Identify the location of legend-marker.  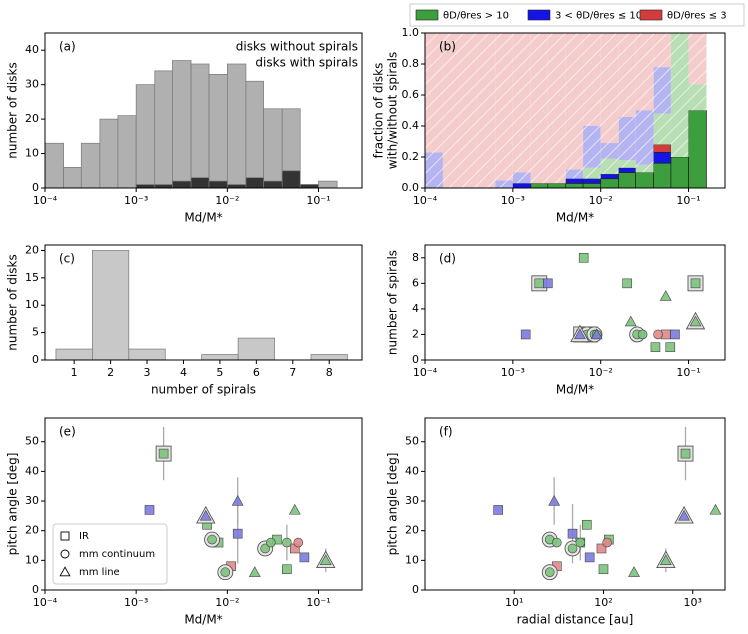
(65, 554).